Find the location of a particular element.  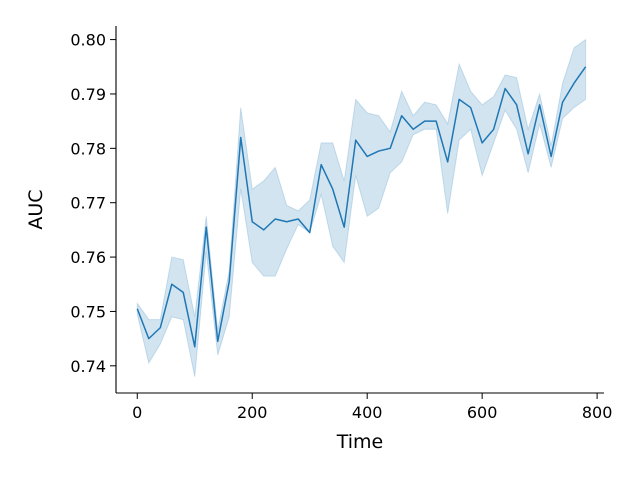

y-axis-label: AUC is located at coordinates (36, 209).